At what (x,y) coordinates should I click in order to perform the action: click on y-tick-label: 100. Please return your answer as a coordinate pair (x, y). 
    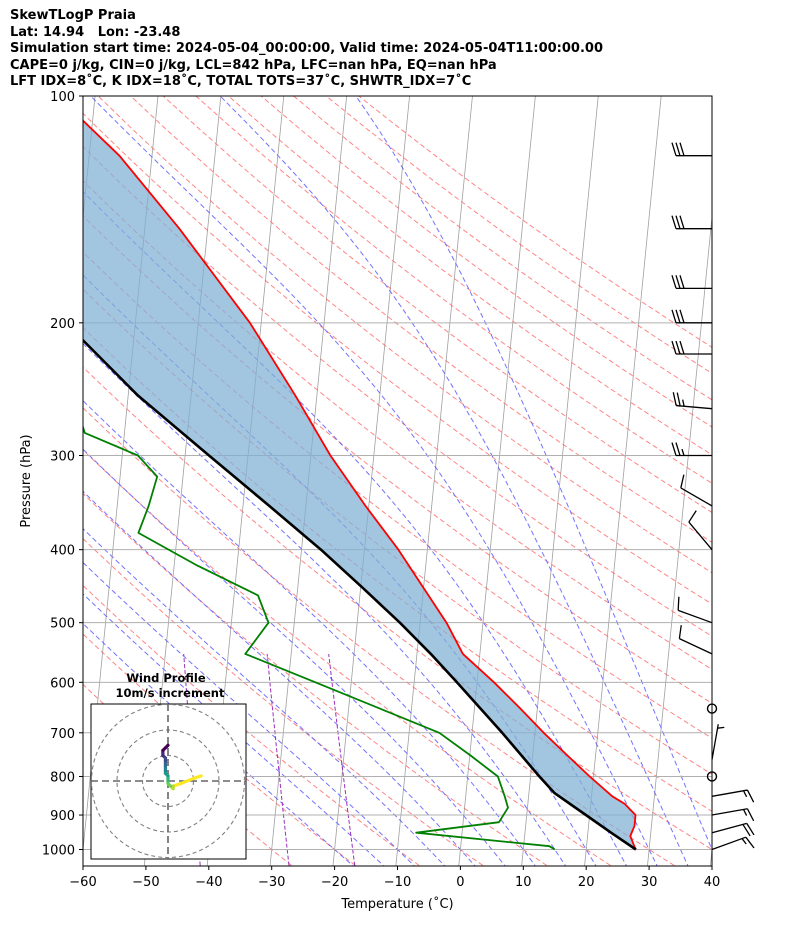
    Looking at the image, I should click on (62, 97).